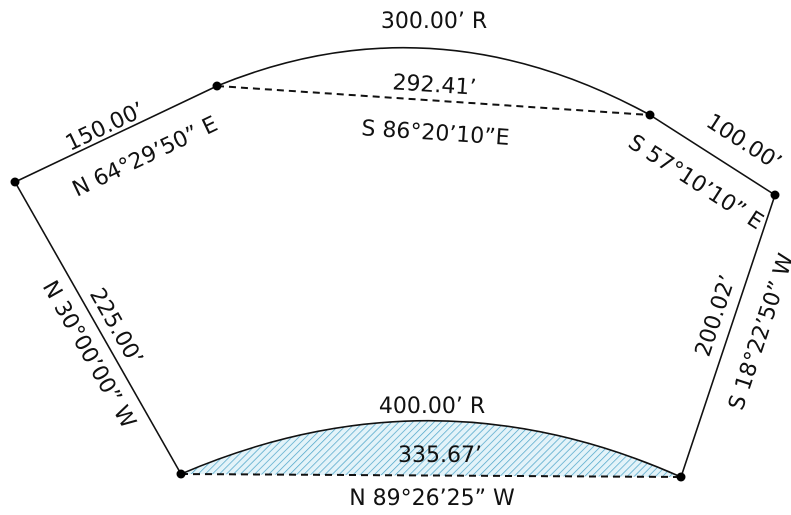 This screenshot has height=515, width=791. I want to click on top-arc, so click(433, 81).